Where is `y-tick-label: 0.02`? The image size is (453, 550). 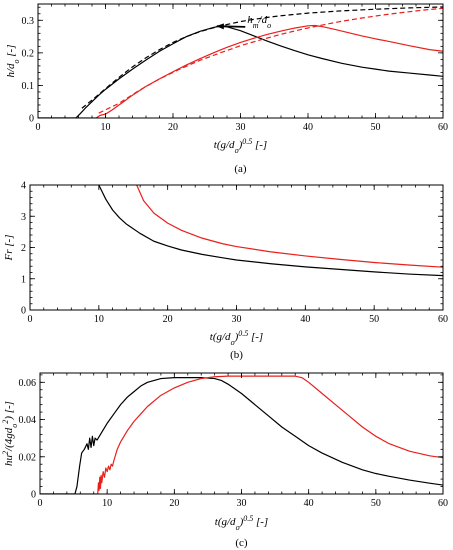
y-tick-label: 0.02 is located at coordinates (28, 457).